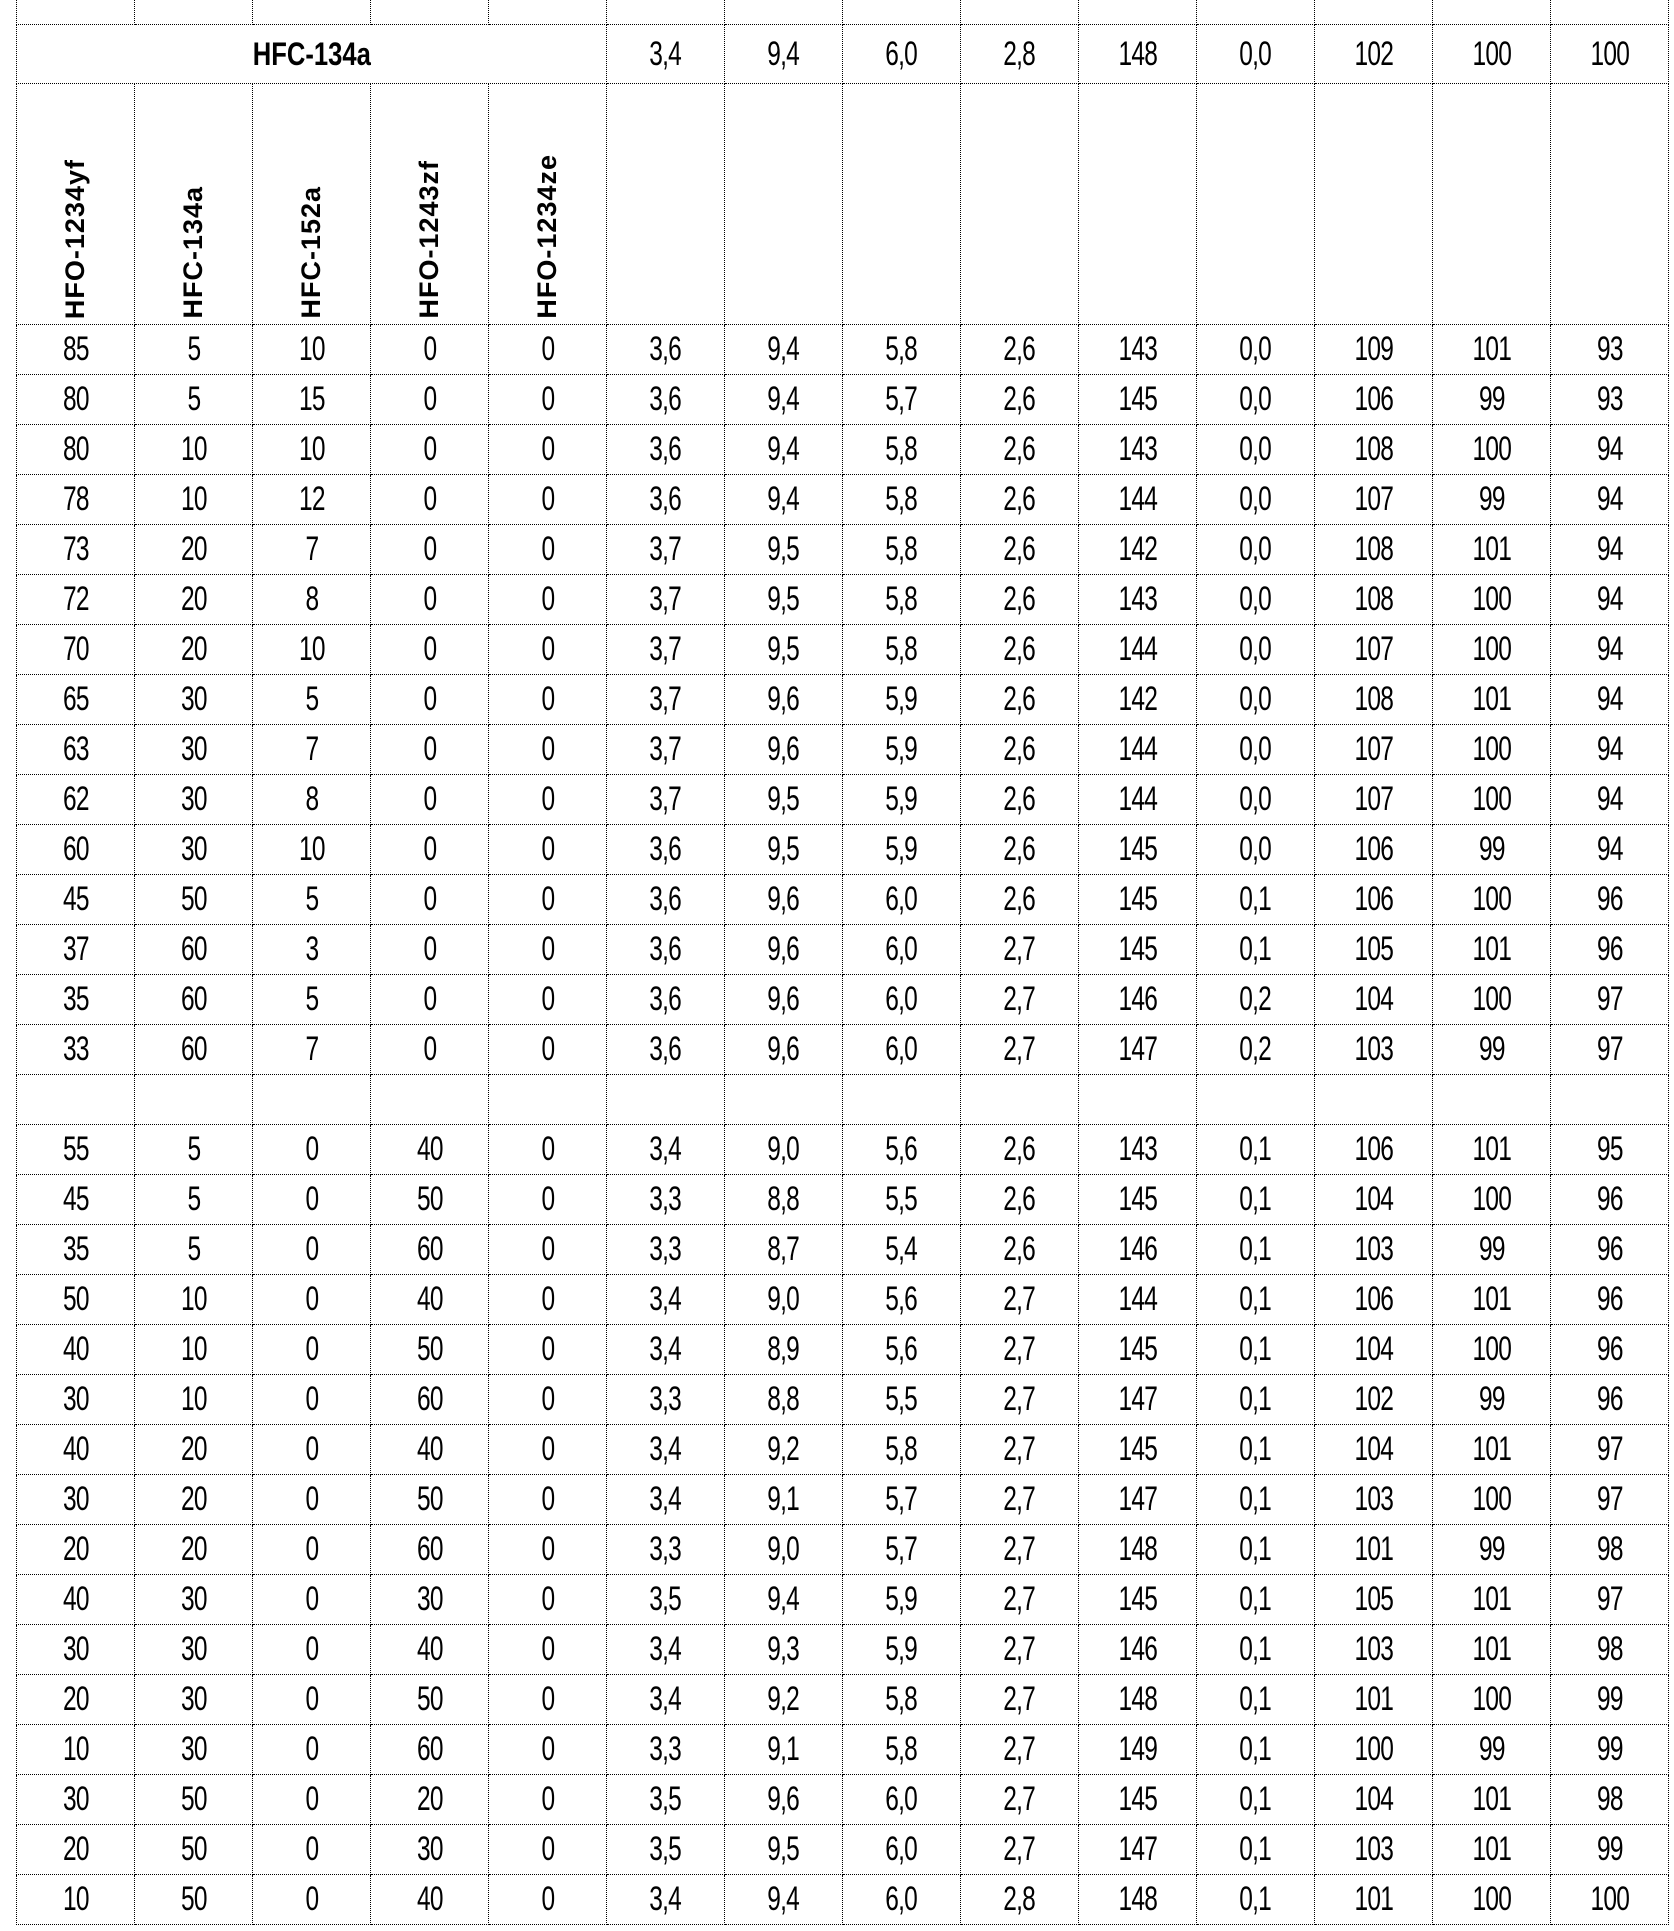 Image resolution: width=1674 pixels, height=1931 pixels. Describe the element at coordinates (76, 650) in the screenshot. I see `table-cell: 70` at that location.